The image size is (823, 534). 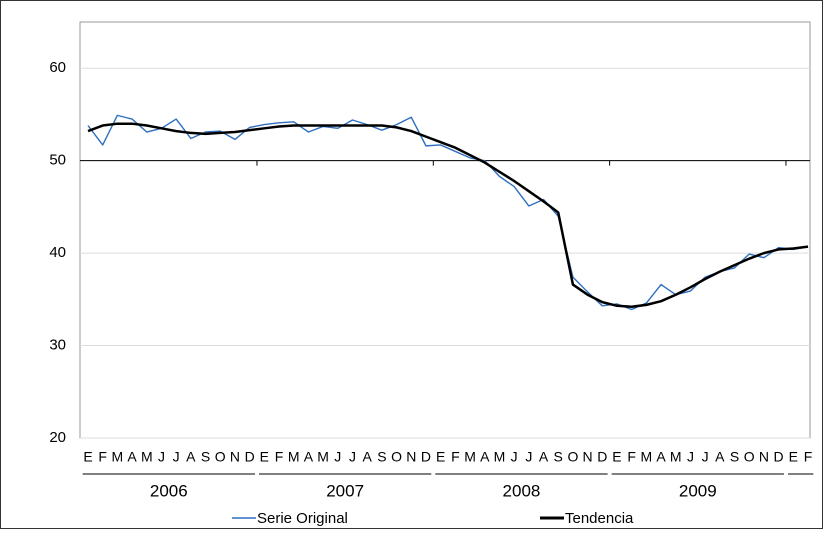 What do you see at coordinates (57, 160) in the screenshot?
I see `y-tick-label: 50` at bounding box center [57, 160].